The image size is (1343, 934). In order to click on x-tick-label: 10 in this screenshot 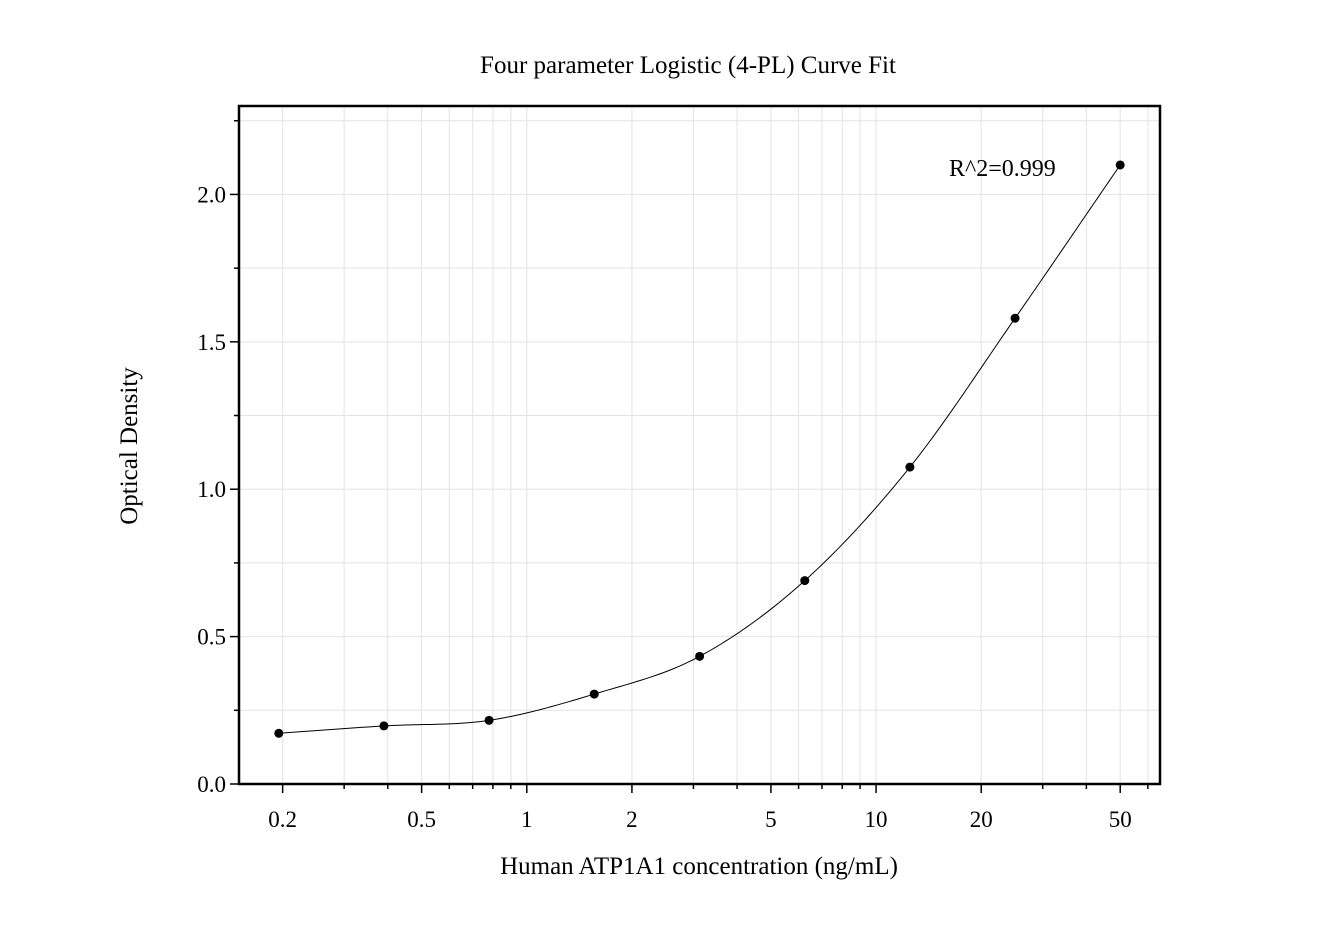, I will do `click(876, 819)`.